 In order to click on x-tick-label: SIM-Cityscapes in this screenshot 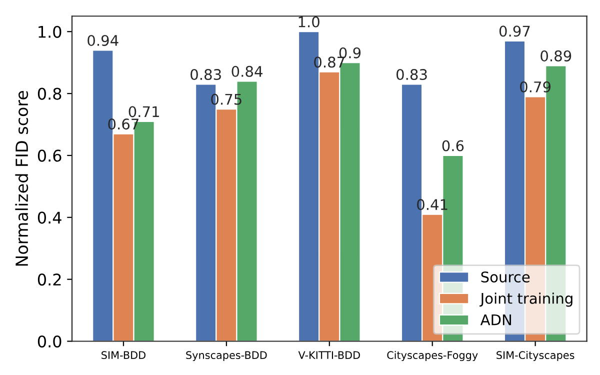, I will do `click(535, 356)`.